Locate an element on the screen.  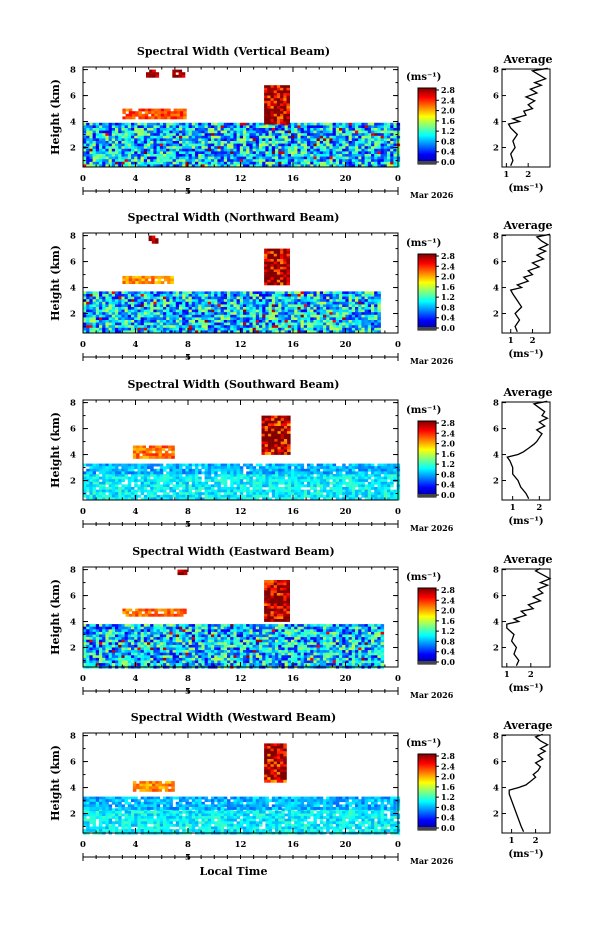
average-y-tick-label: 4 is located at coordinates (496, 289).